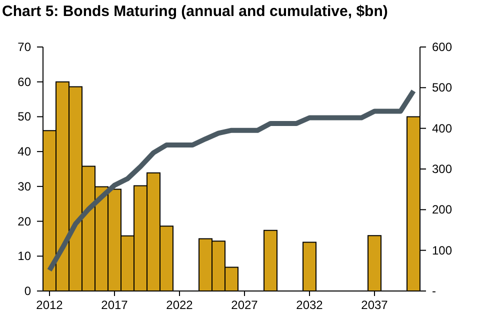 The image size is (480, 327). What do you see at coordinates (442, 250) in the screenshot?
I see `y2-tick-label: 100` at bounding box center [442, 250].